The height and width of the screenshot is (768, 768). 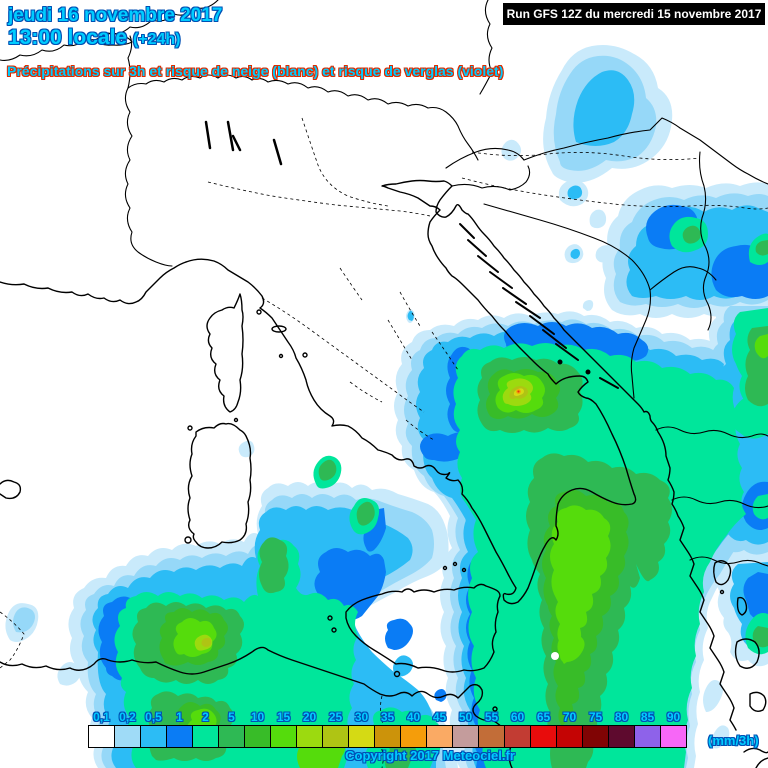 What do you see at coordinates (115, 15) in the screenshot?
I see `forecast-date: jeudi 16 novembre 2017` at bounding box center [115, 15].